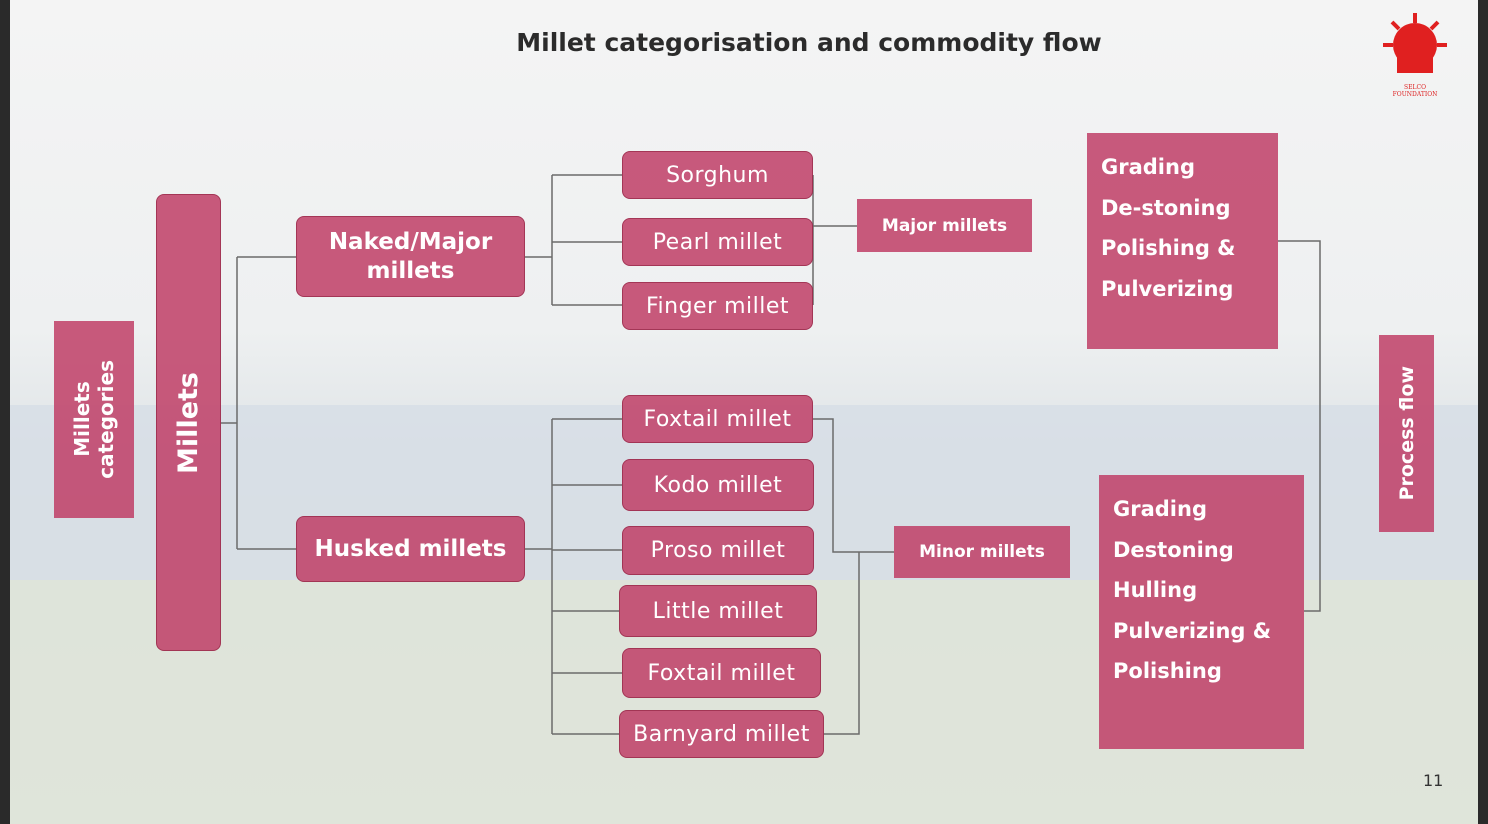 This screenshot has width=1488, height=824. I want to click on process-step: Hulling, so click(1155, 590).